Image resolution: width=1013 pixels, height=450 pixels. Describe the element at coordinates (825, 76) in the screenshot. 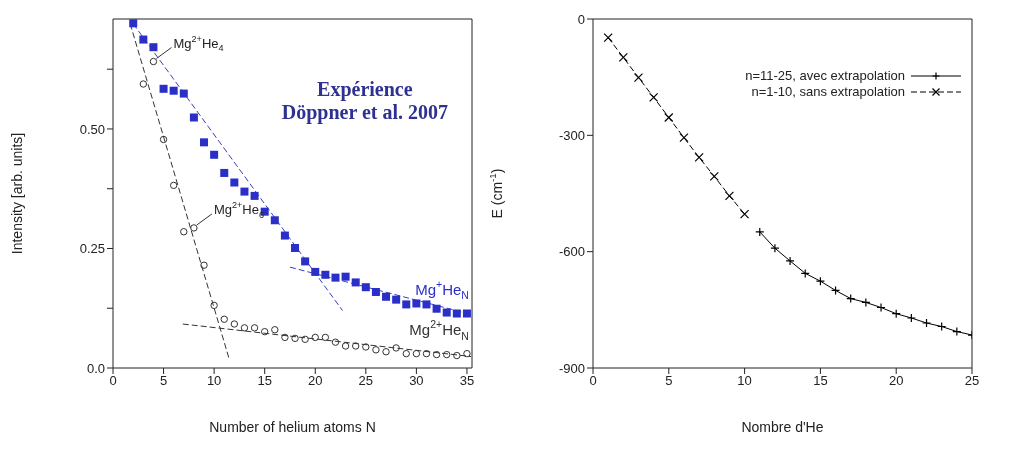

I see `legend-label: n=11-25, avec extrapolation` at that location.